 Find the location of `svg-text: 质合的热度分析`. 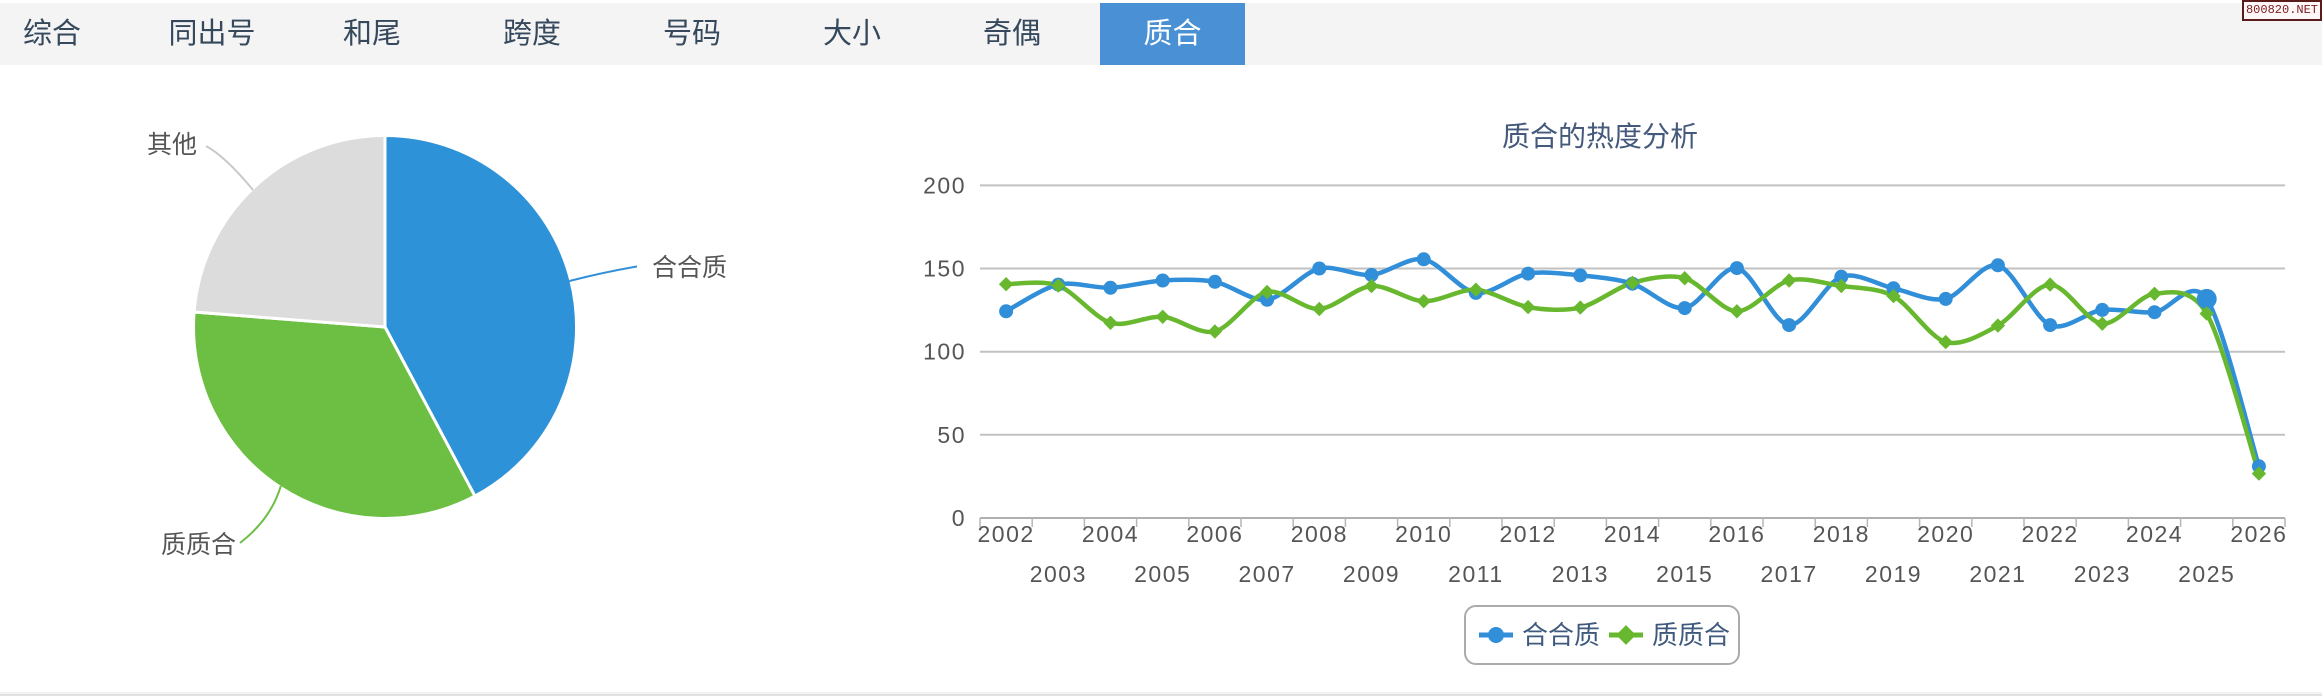

svg-text: 质合的热度分析 is located at coordinates (1600, 136).